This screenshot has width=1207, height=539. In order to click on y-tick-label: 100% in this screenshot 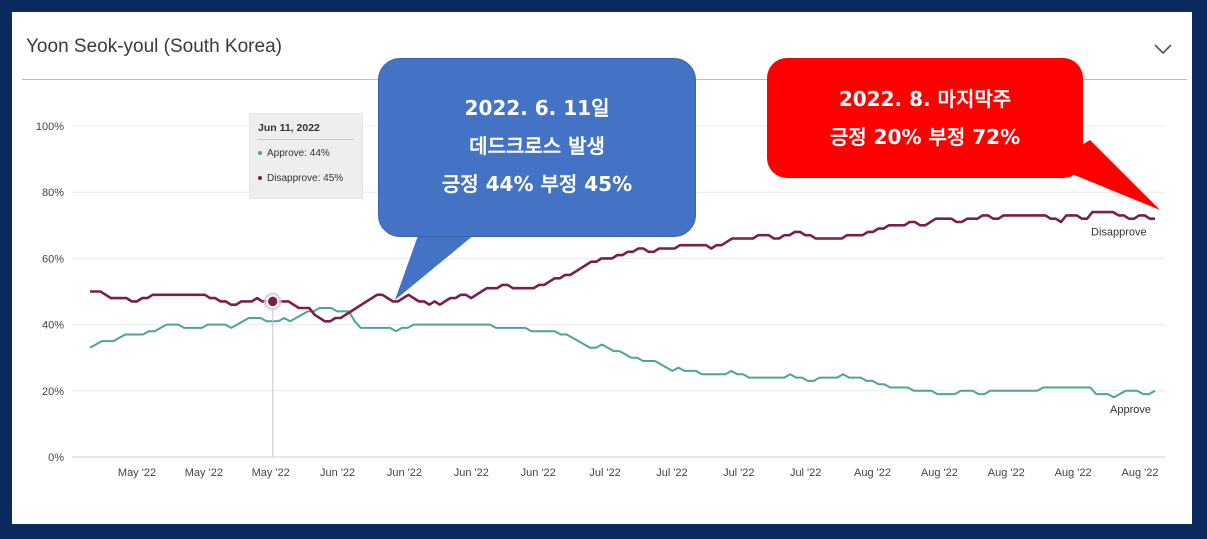, I will do `click(50, 127)`.